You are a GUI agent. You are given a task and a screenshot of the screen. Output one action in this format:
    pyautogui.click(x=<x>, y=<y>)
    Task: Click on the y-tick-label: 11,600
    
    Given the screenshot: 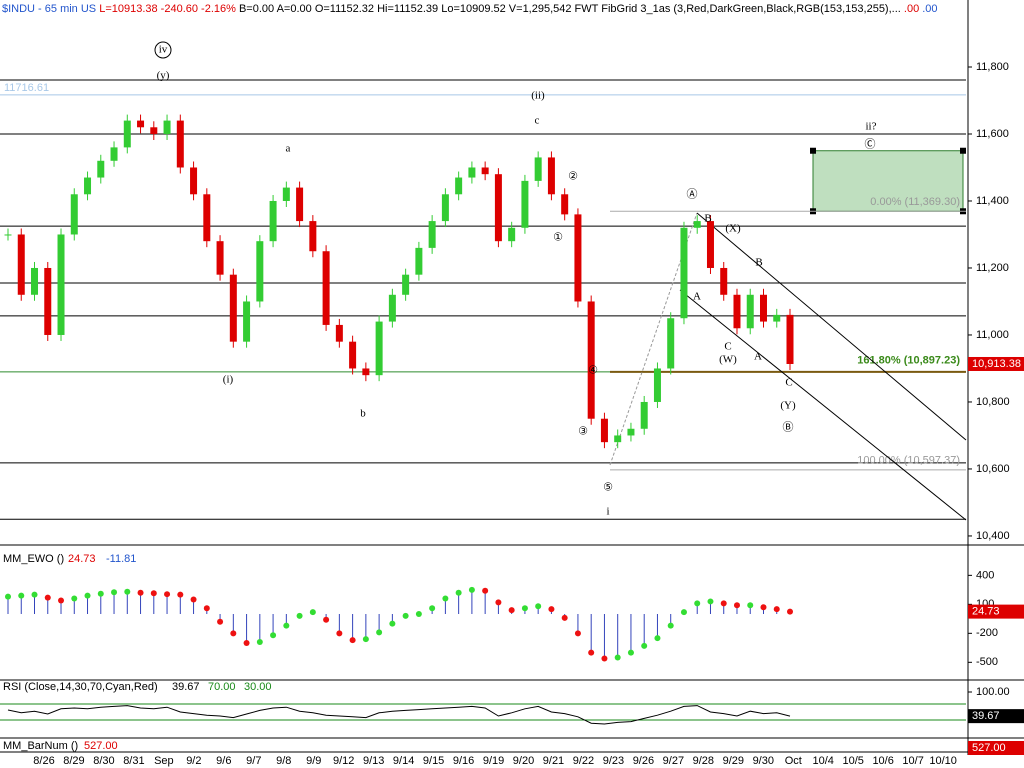 What is the action you would take?
    pyautogui.click(x=992, y=134)
    